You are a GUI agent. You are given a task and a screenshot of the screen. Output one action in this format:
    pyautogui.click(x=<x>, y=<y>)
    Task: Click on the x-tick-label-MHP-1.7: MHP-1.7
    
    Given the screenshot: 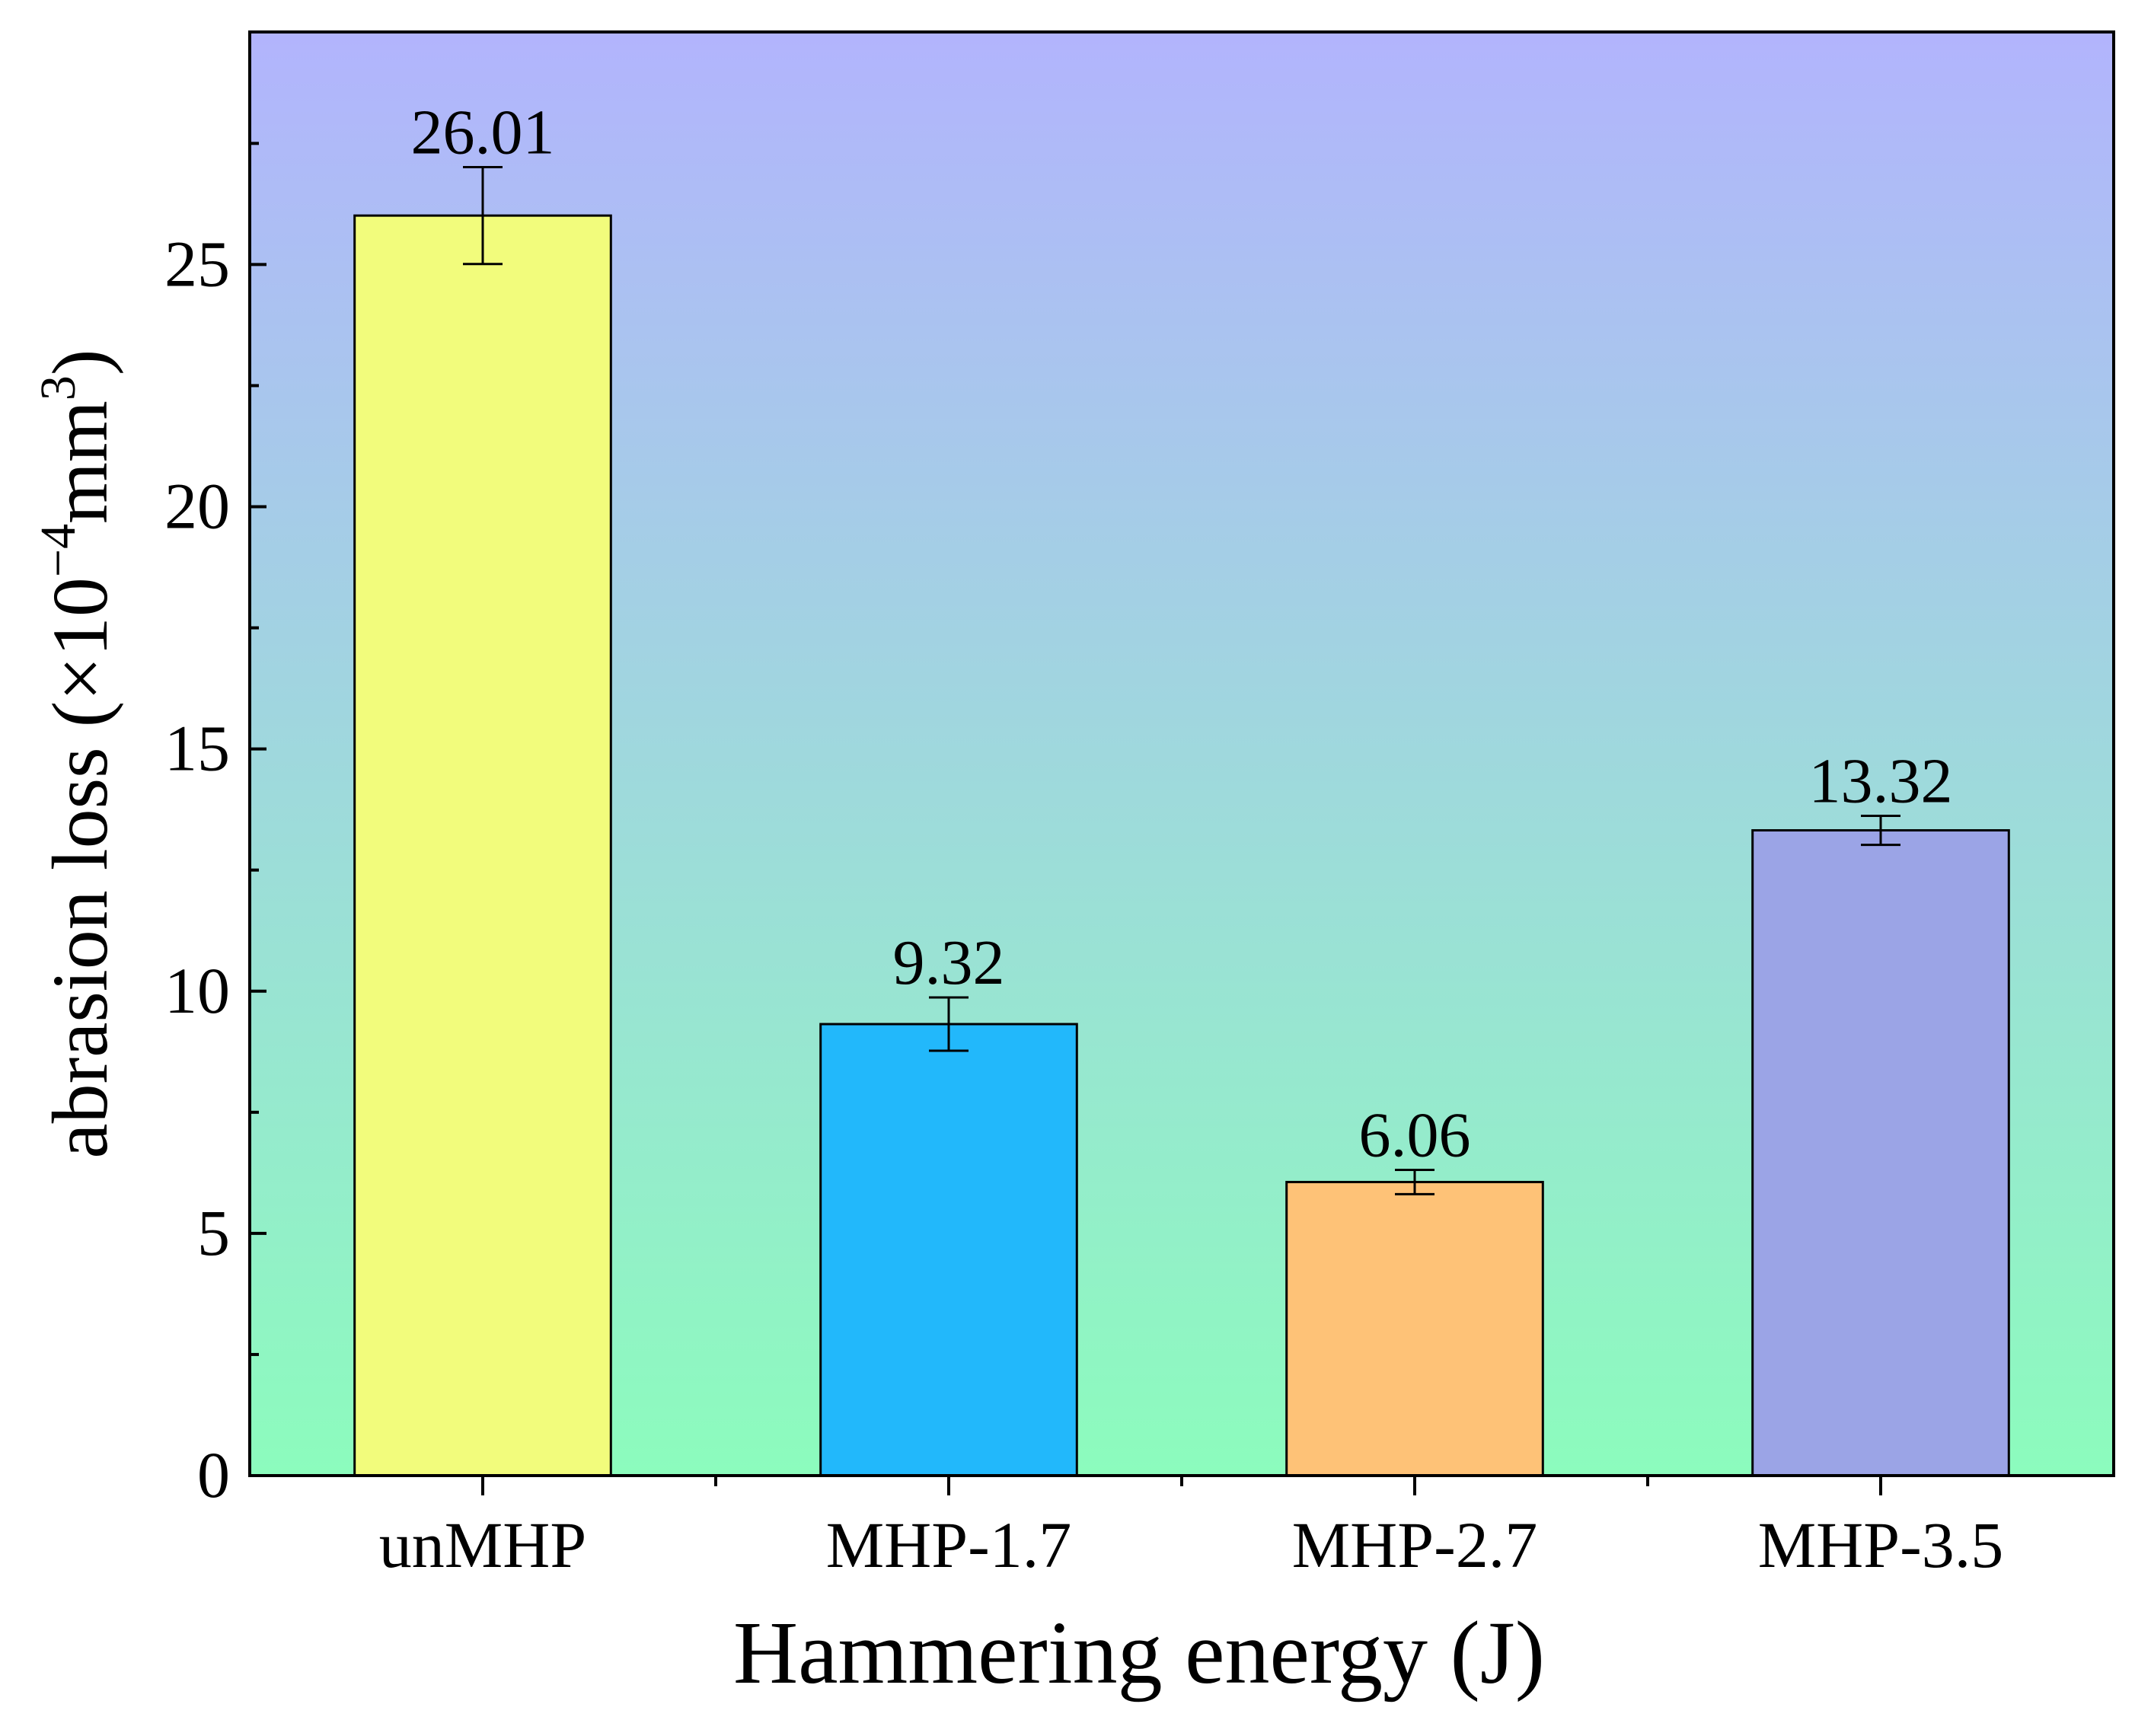 What is the action you would take?
    pyautogui.click(x=949, y=1544)
    